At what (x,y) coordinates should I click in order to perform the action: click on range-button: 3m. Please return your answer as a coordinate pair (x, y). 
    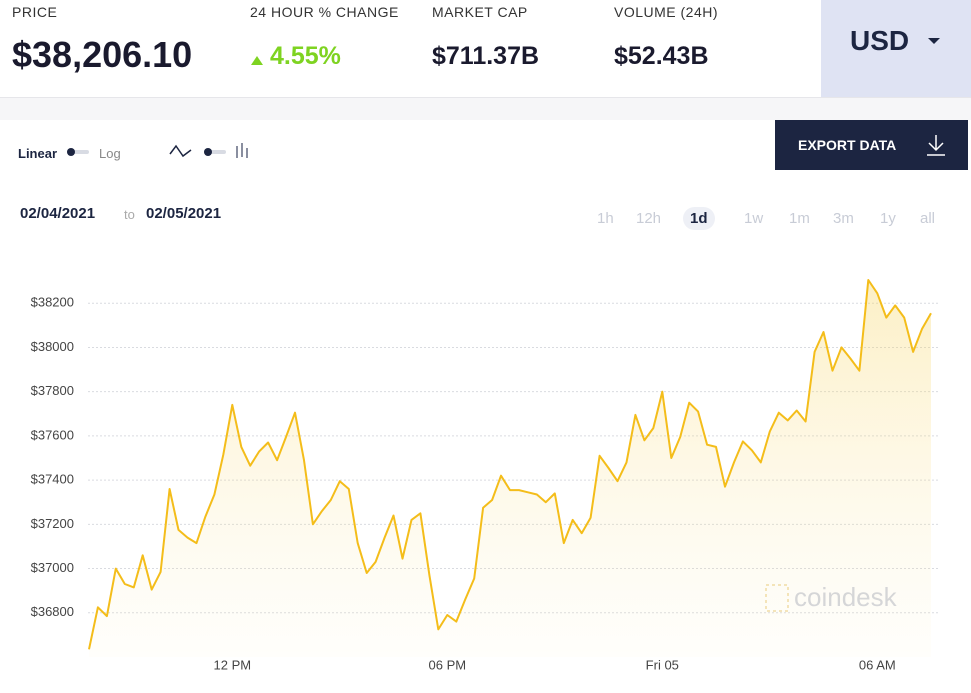
    Looking at the image, I should click on (843, 218).